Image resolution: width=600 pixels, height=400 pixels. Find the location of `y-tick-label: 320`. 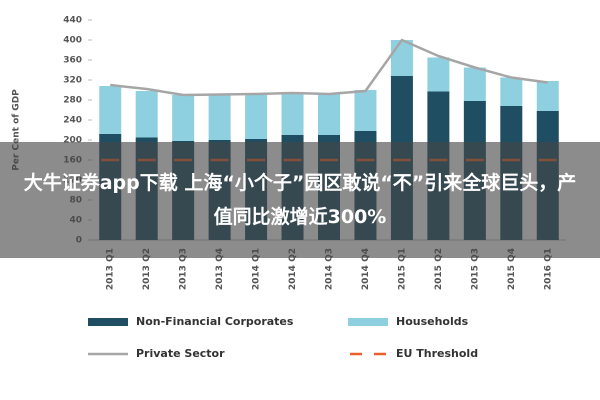

y-tick-label: 320 is located at coordinates (72, 81).